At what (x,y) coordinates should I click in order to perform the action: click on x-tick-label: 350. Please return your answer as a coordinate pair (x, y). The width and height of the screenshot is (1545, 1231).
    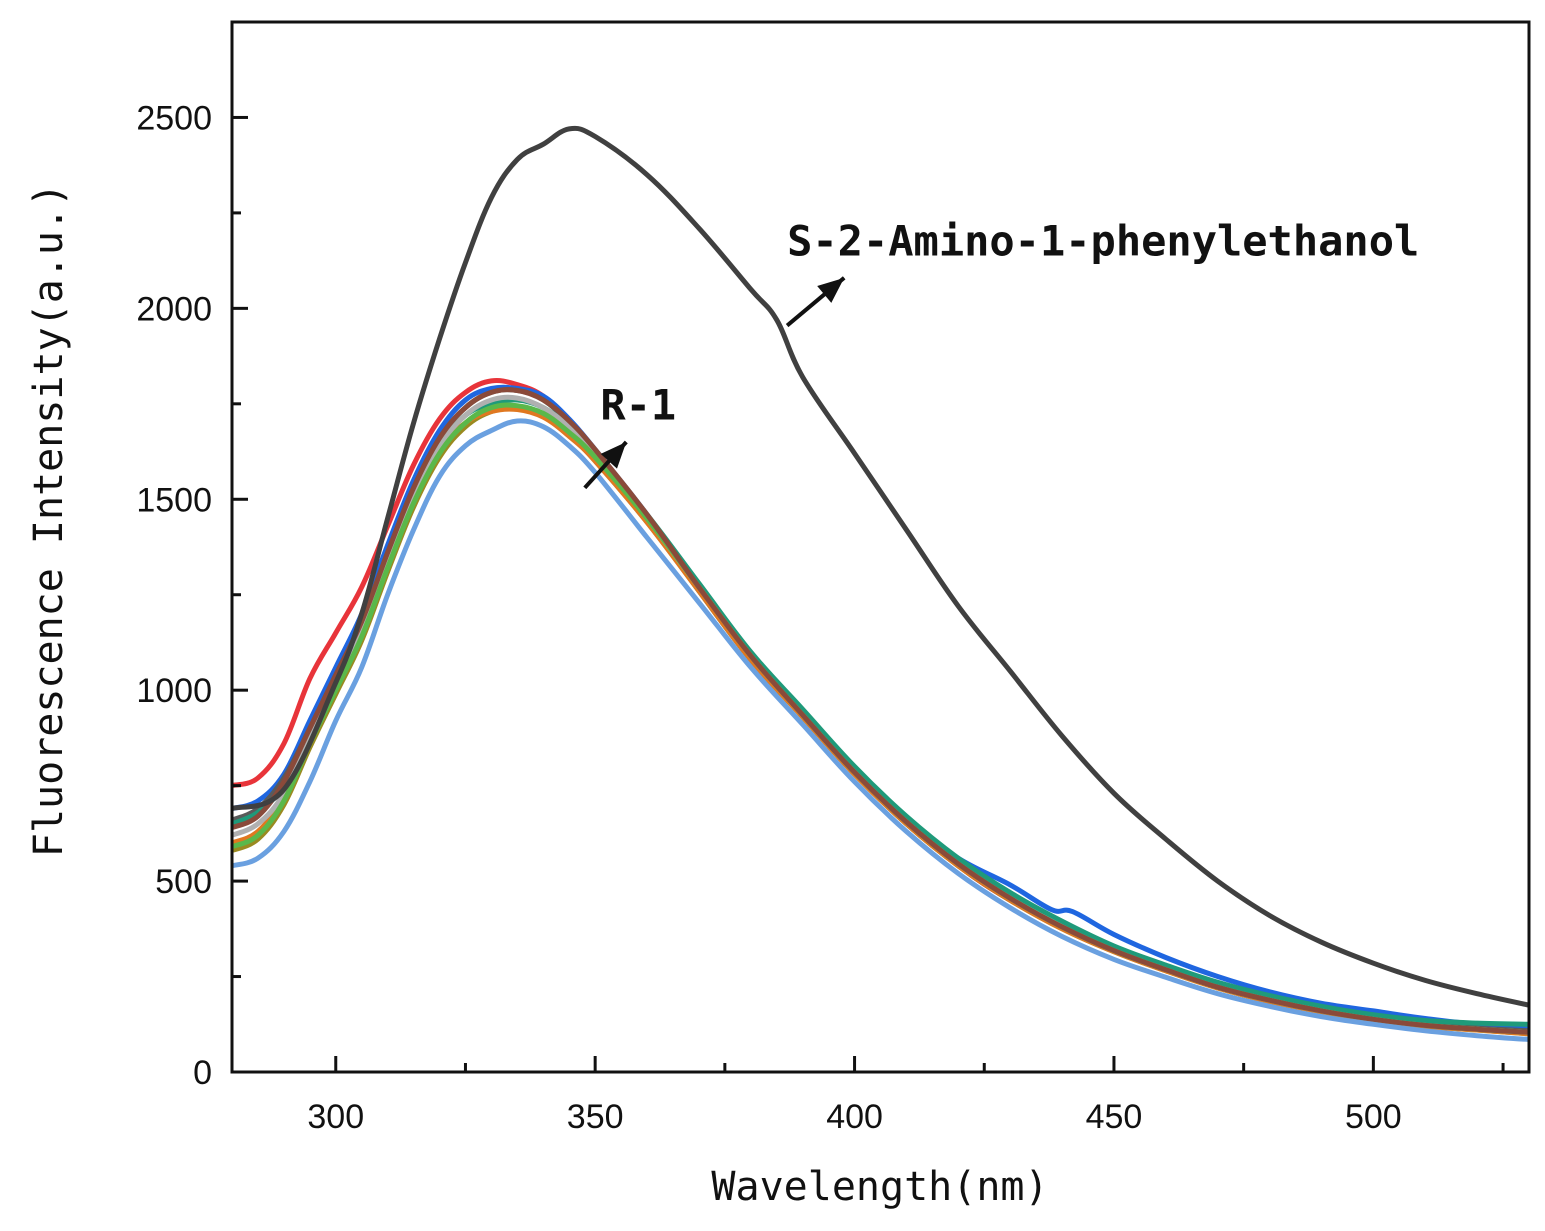
    Looking at the image, I should click on (595, 1117).